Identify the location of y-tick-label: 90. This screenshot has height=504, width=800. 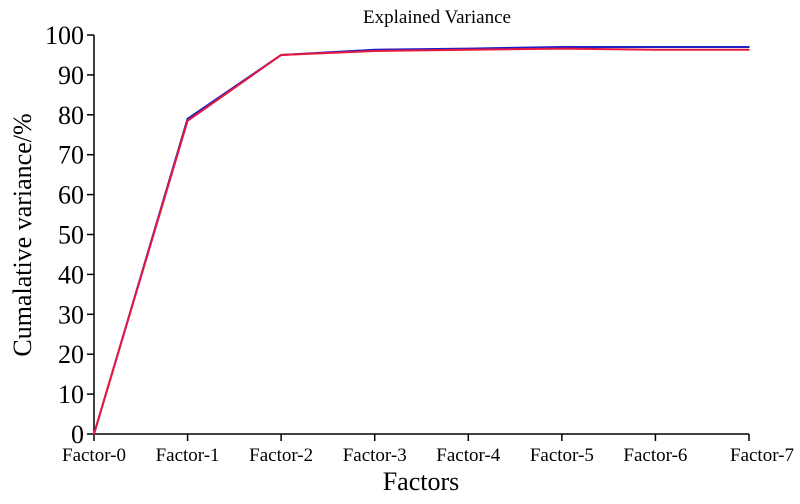
(71, 75).